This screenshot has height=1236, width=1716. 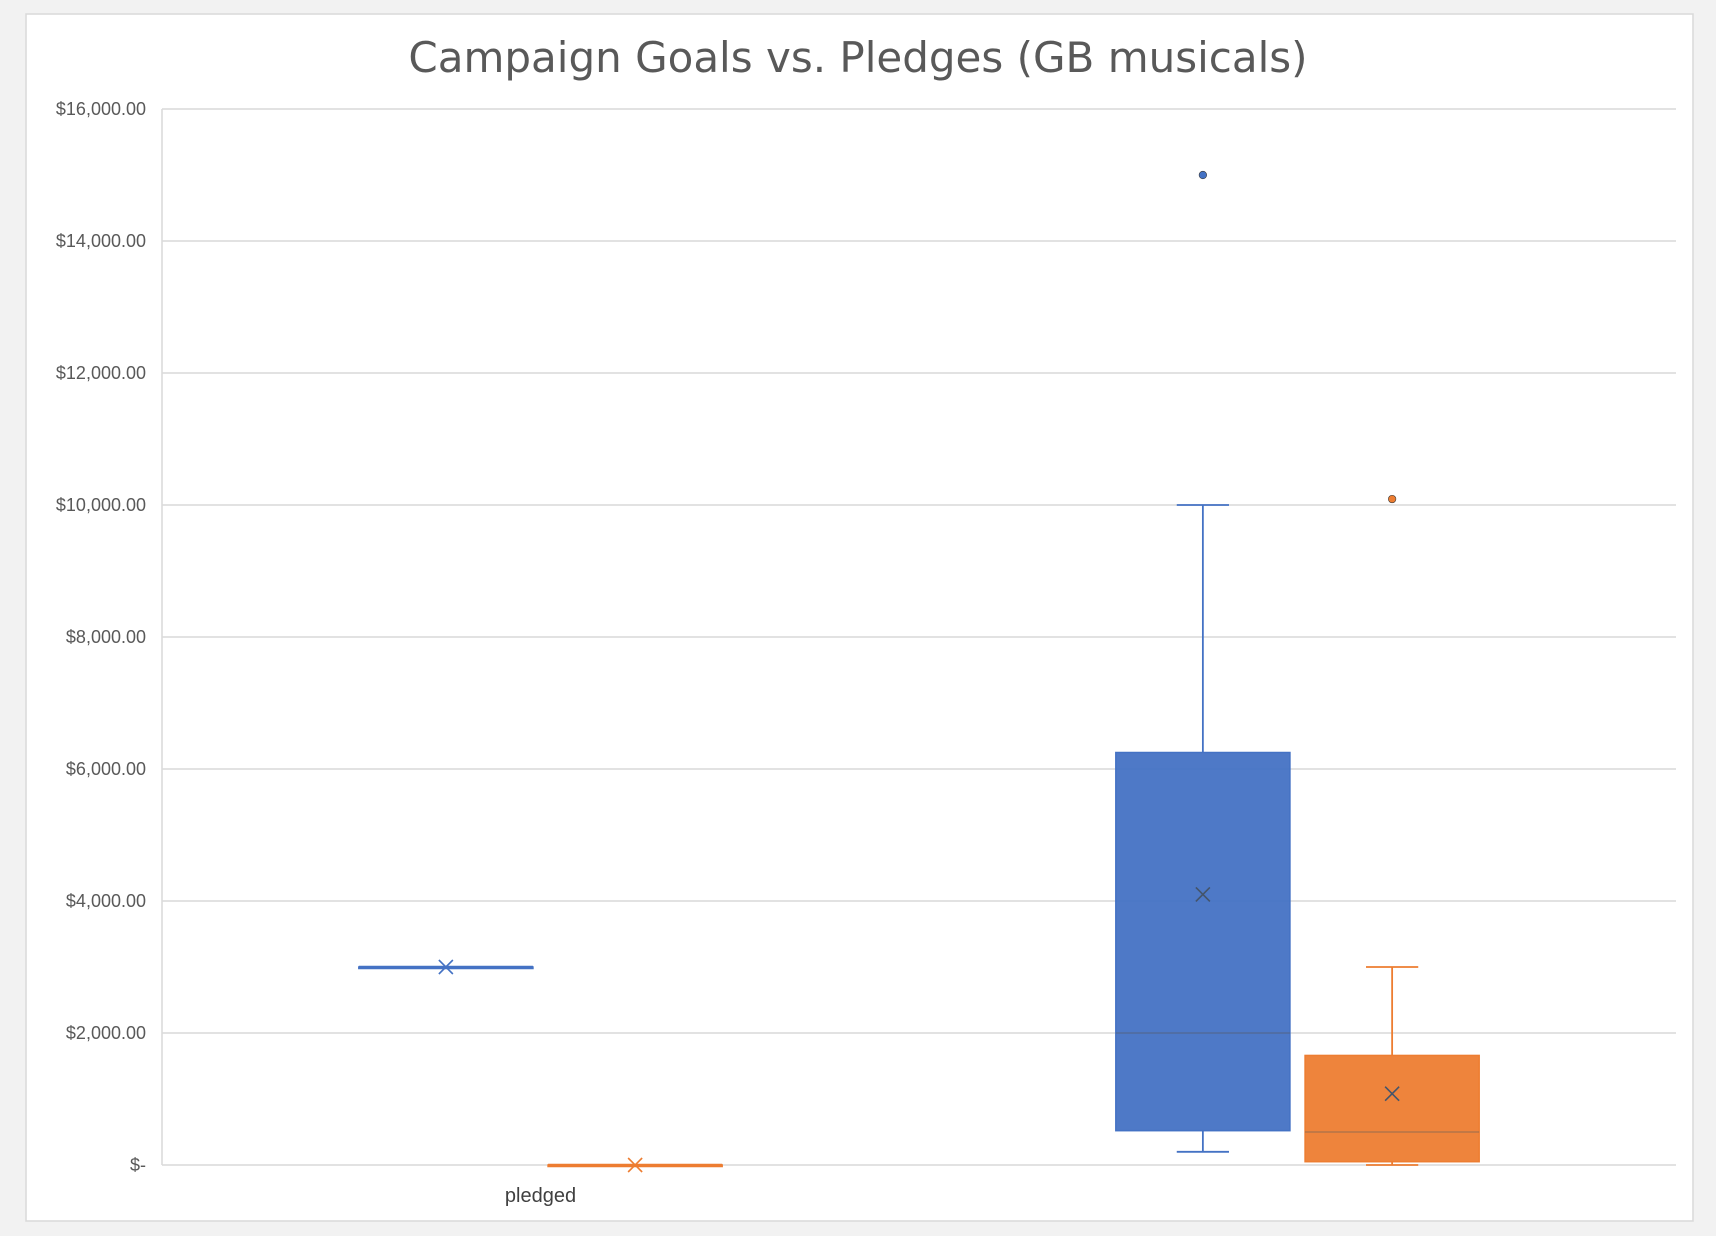 What do you see at coordinates (101, 109) in the screenshot?
I see `y-tick-label: $16,000.00` at bounding box center [101, 109].